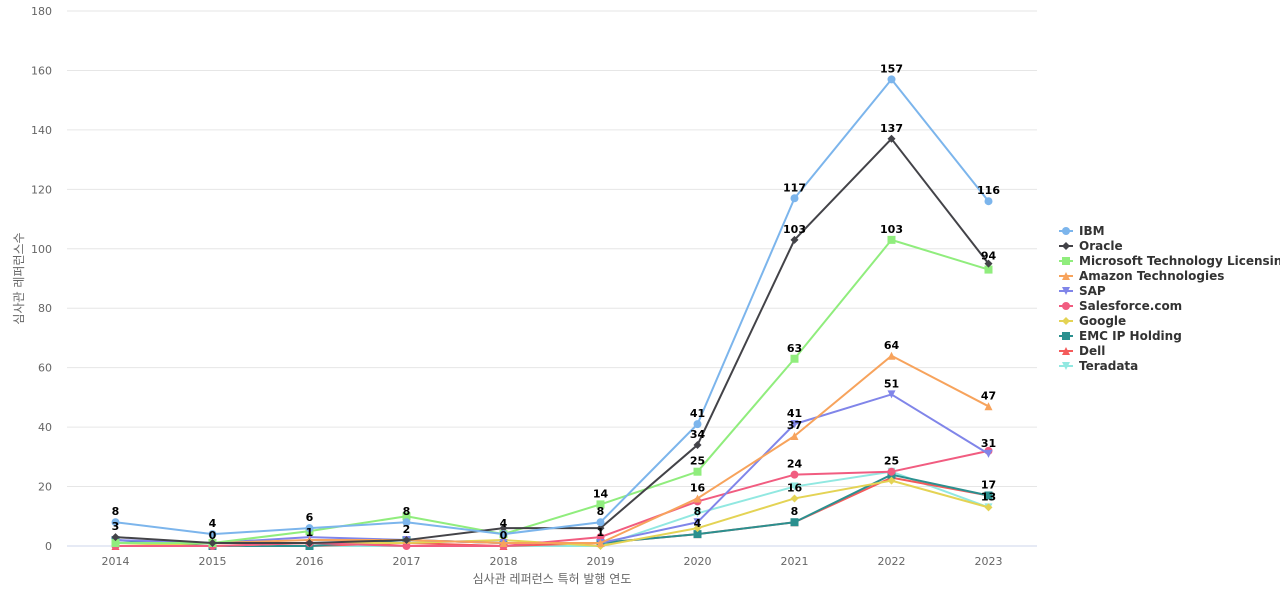  I want to click on legend-label: Amazon Technologies, so click(1151, 276).